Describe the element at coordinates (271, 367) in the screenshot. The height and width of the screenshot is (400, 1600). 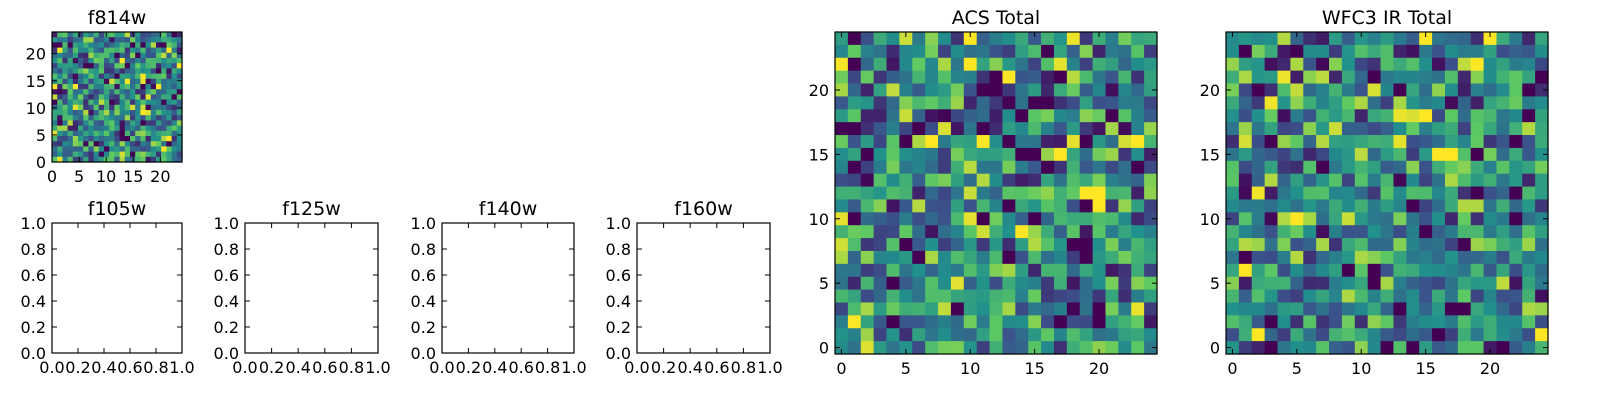
I see `x-tick-label: 0.2` at that location.